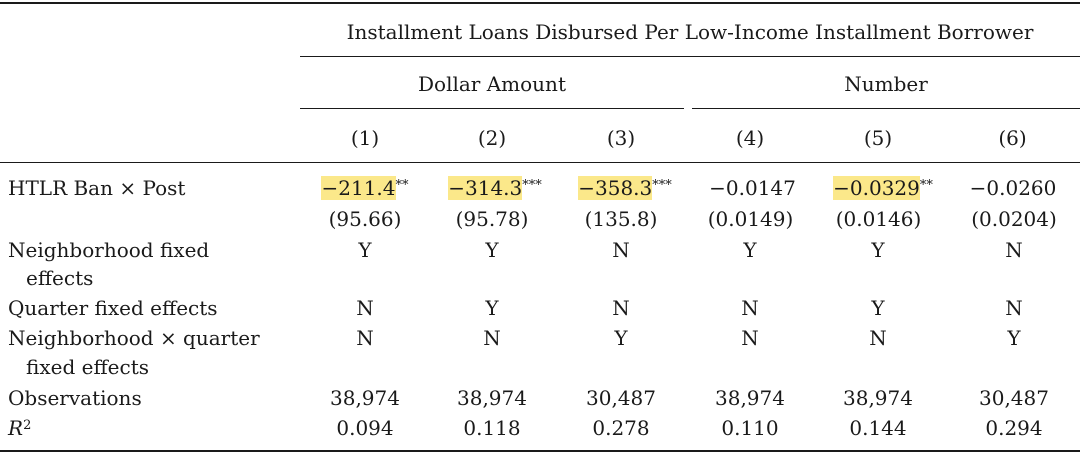 The image size is (1080, 457). What do you see at coordinates (365, 250) in the screenshot?
I see `neighborhood-fe-1: Y` at bounding box center [365, 250].